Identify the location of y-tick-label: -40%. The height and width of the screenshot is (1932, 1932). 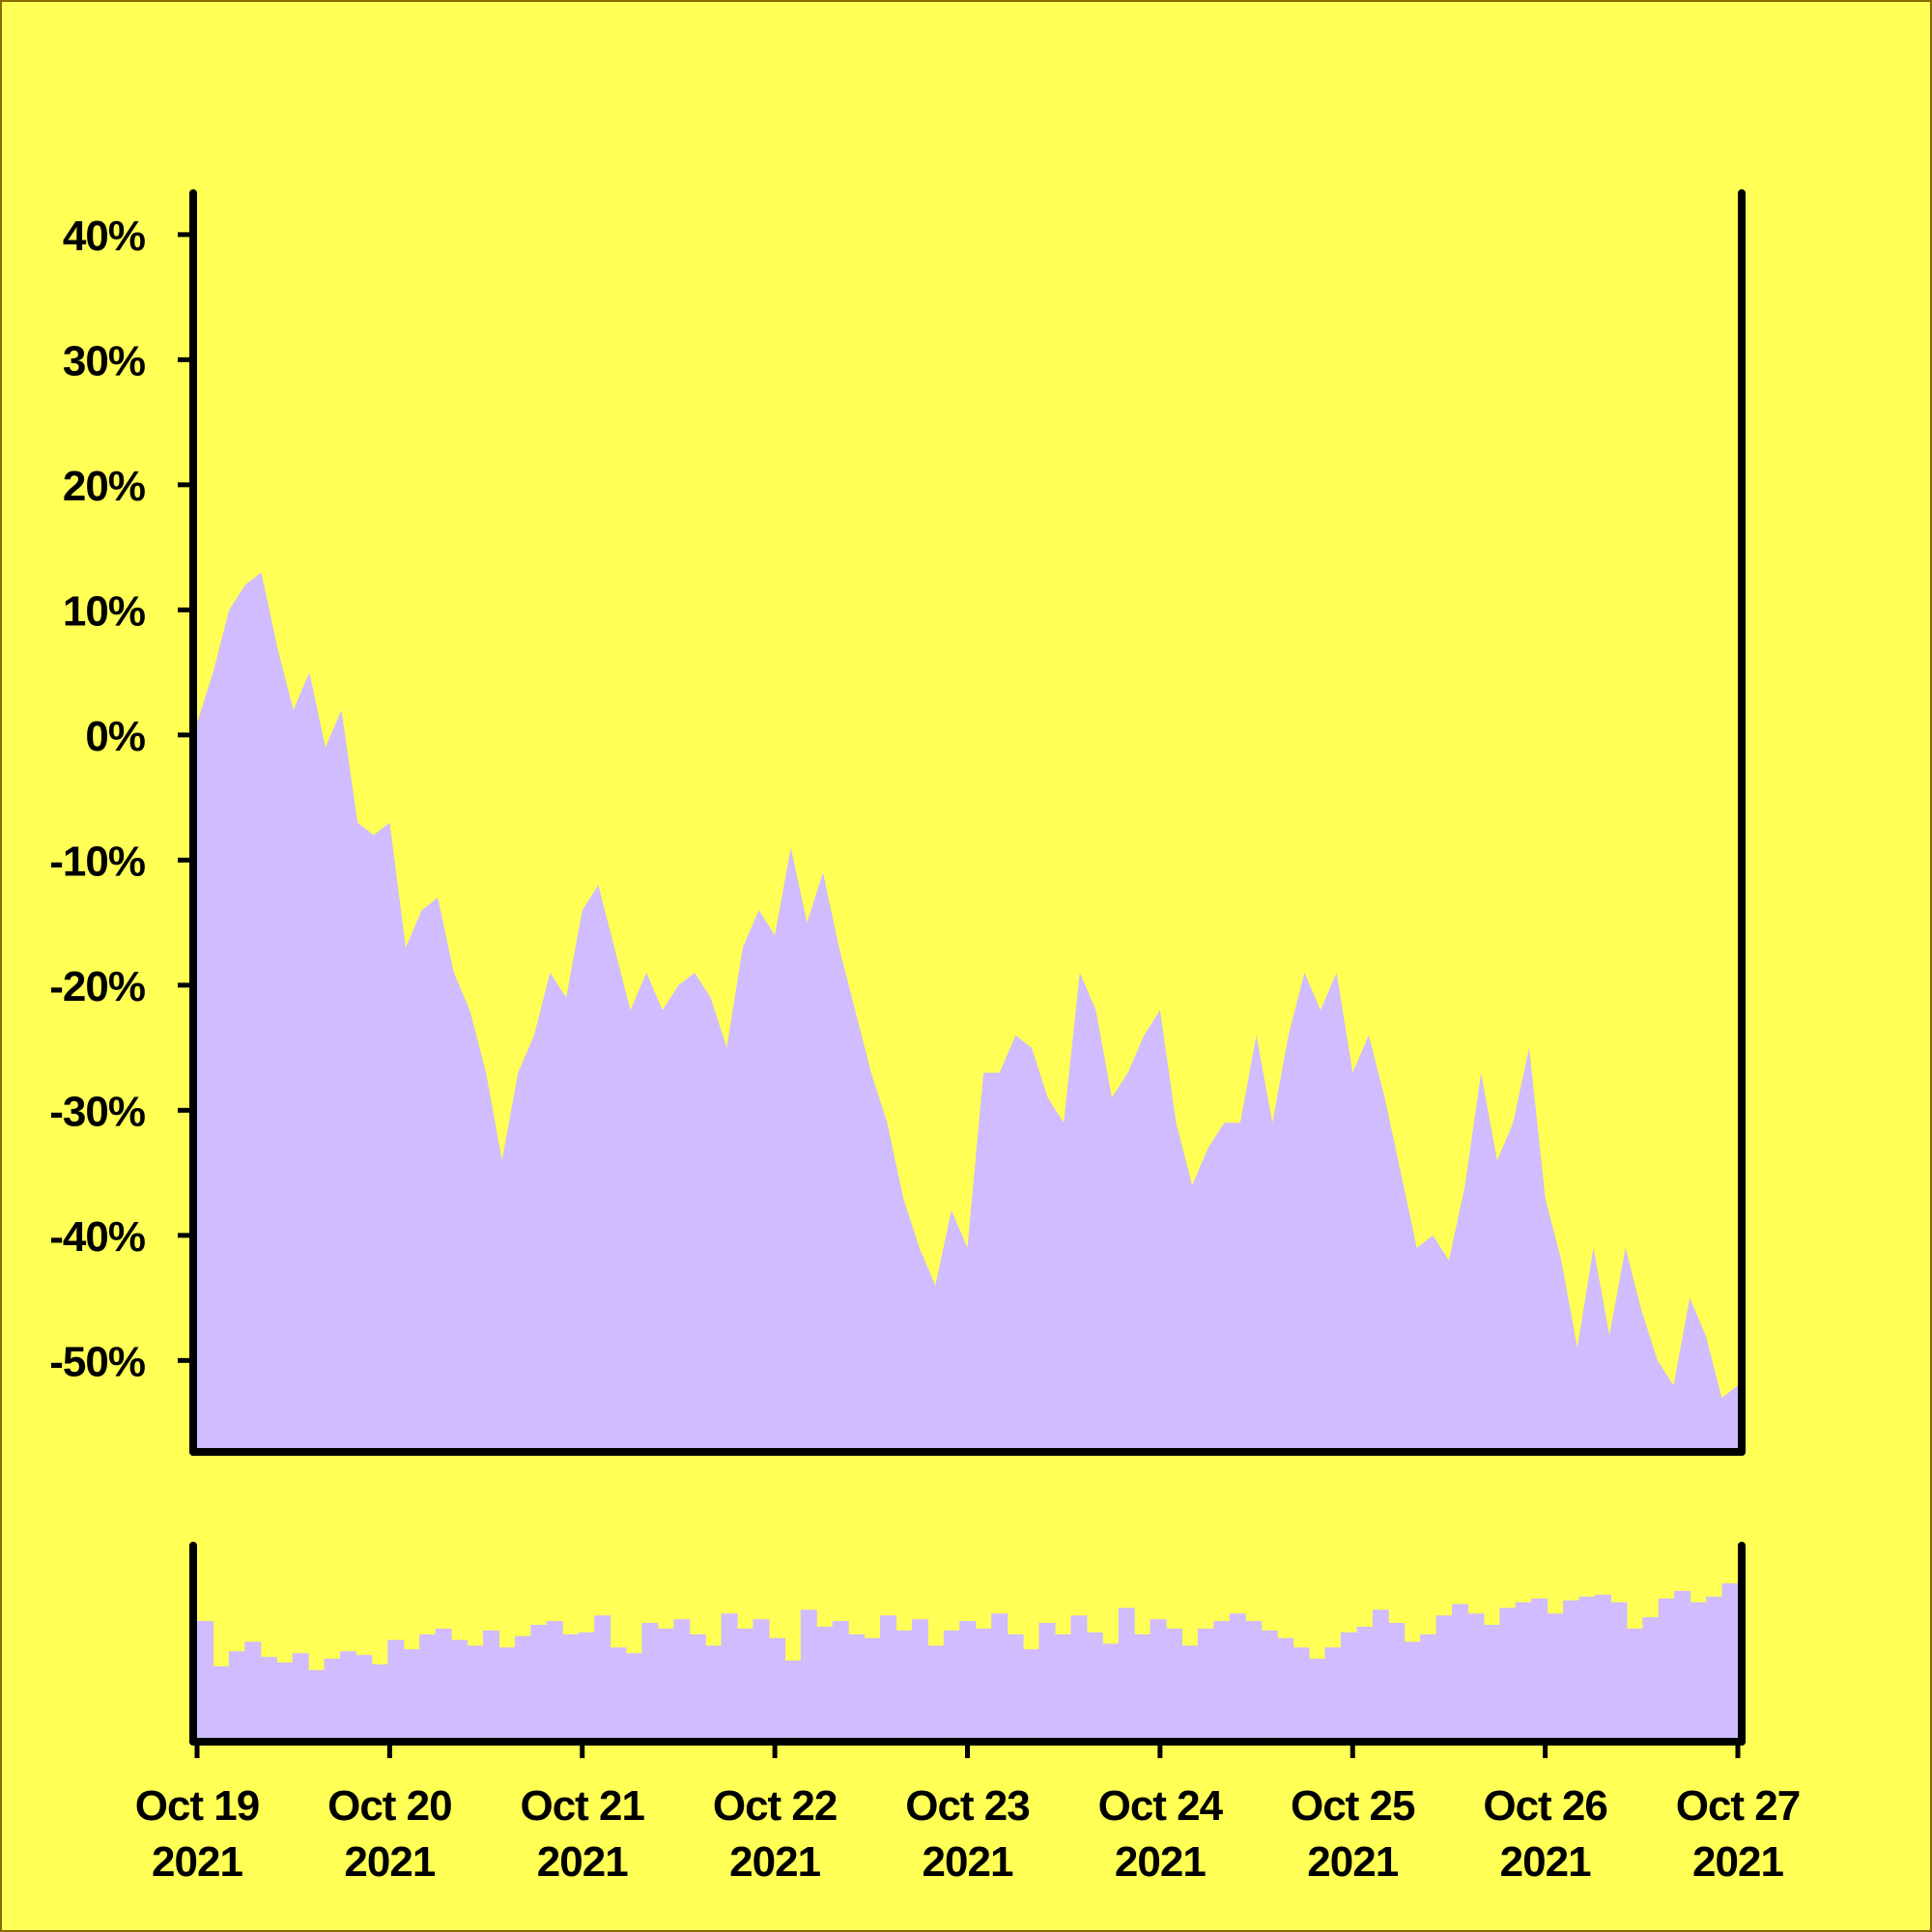
(97, 1237).